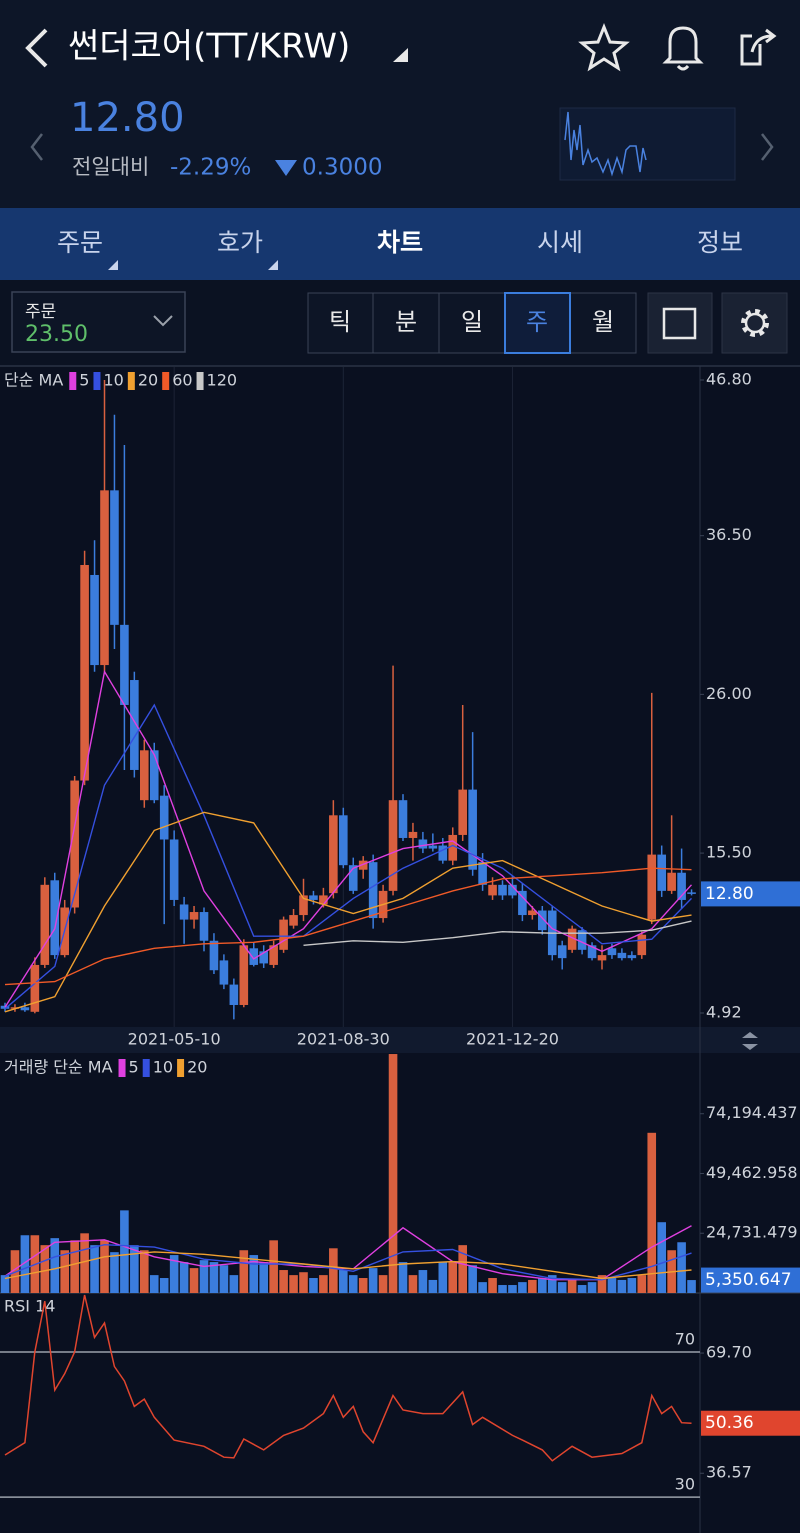 The width and height of the screenshot is (800, 1533). What do you see at coordinates (348, 1378) in the screenshot?
I see `rsi-line` at bounding box center [348, 1378].